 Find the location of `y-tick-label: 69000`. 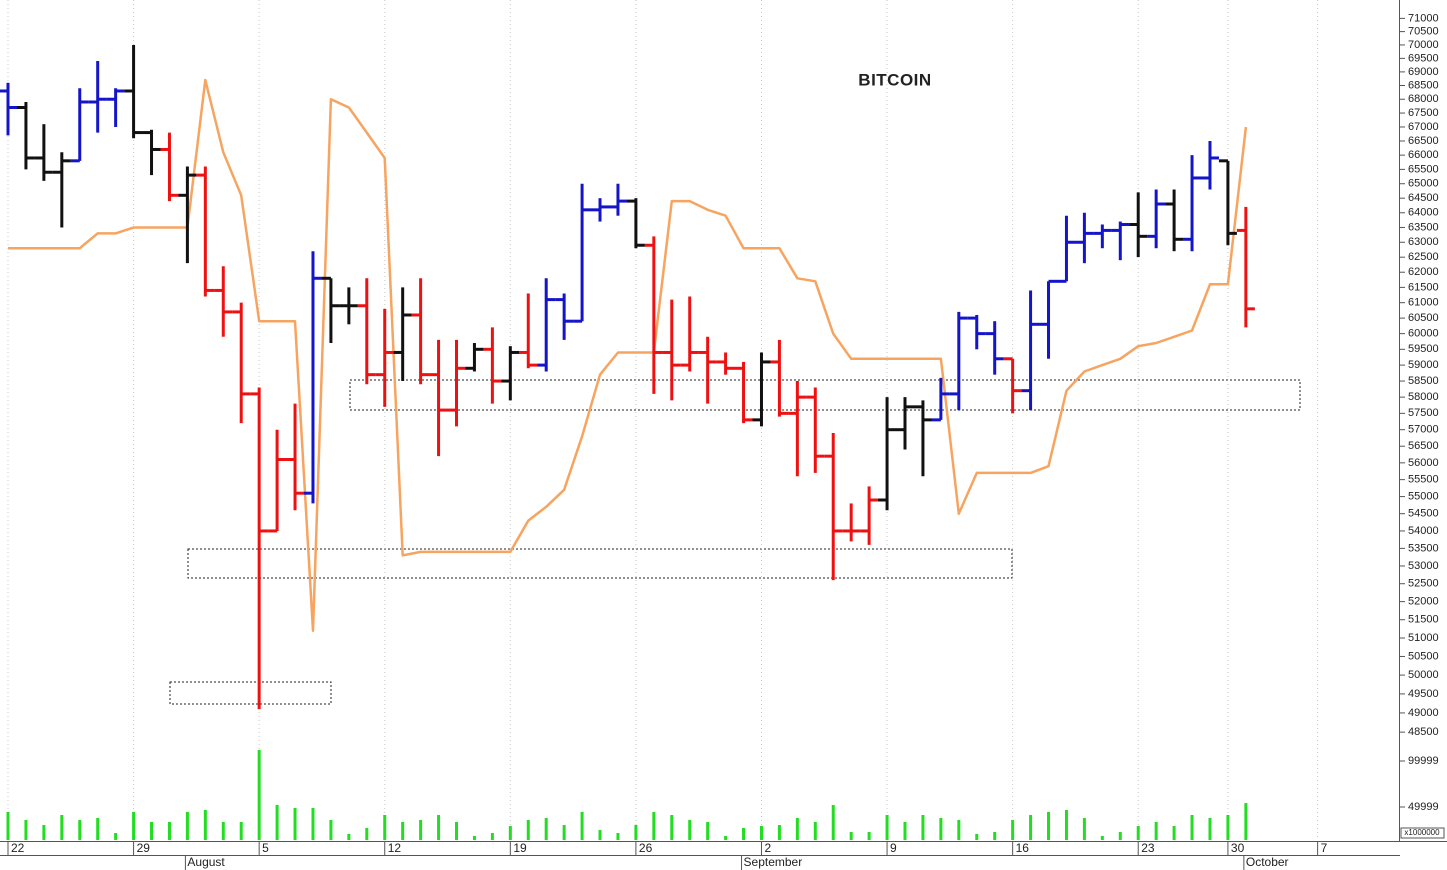

y-tick-label: 69000 is located at coordinates (1423, 72).